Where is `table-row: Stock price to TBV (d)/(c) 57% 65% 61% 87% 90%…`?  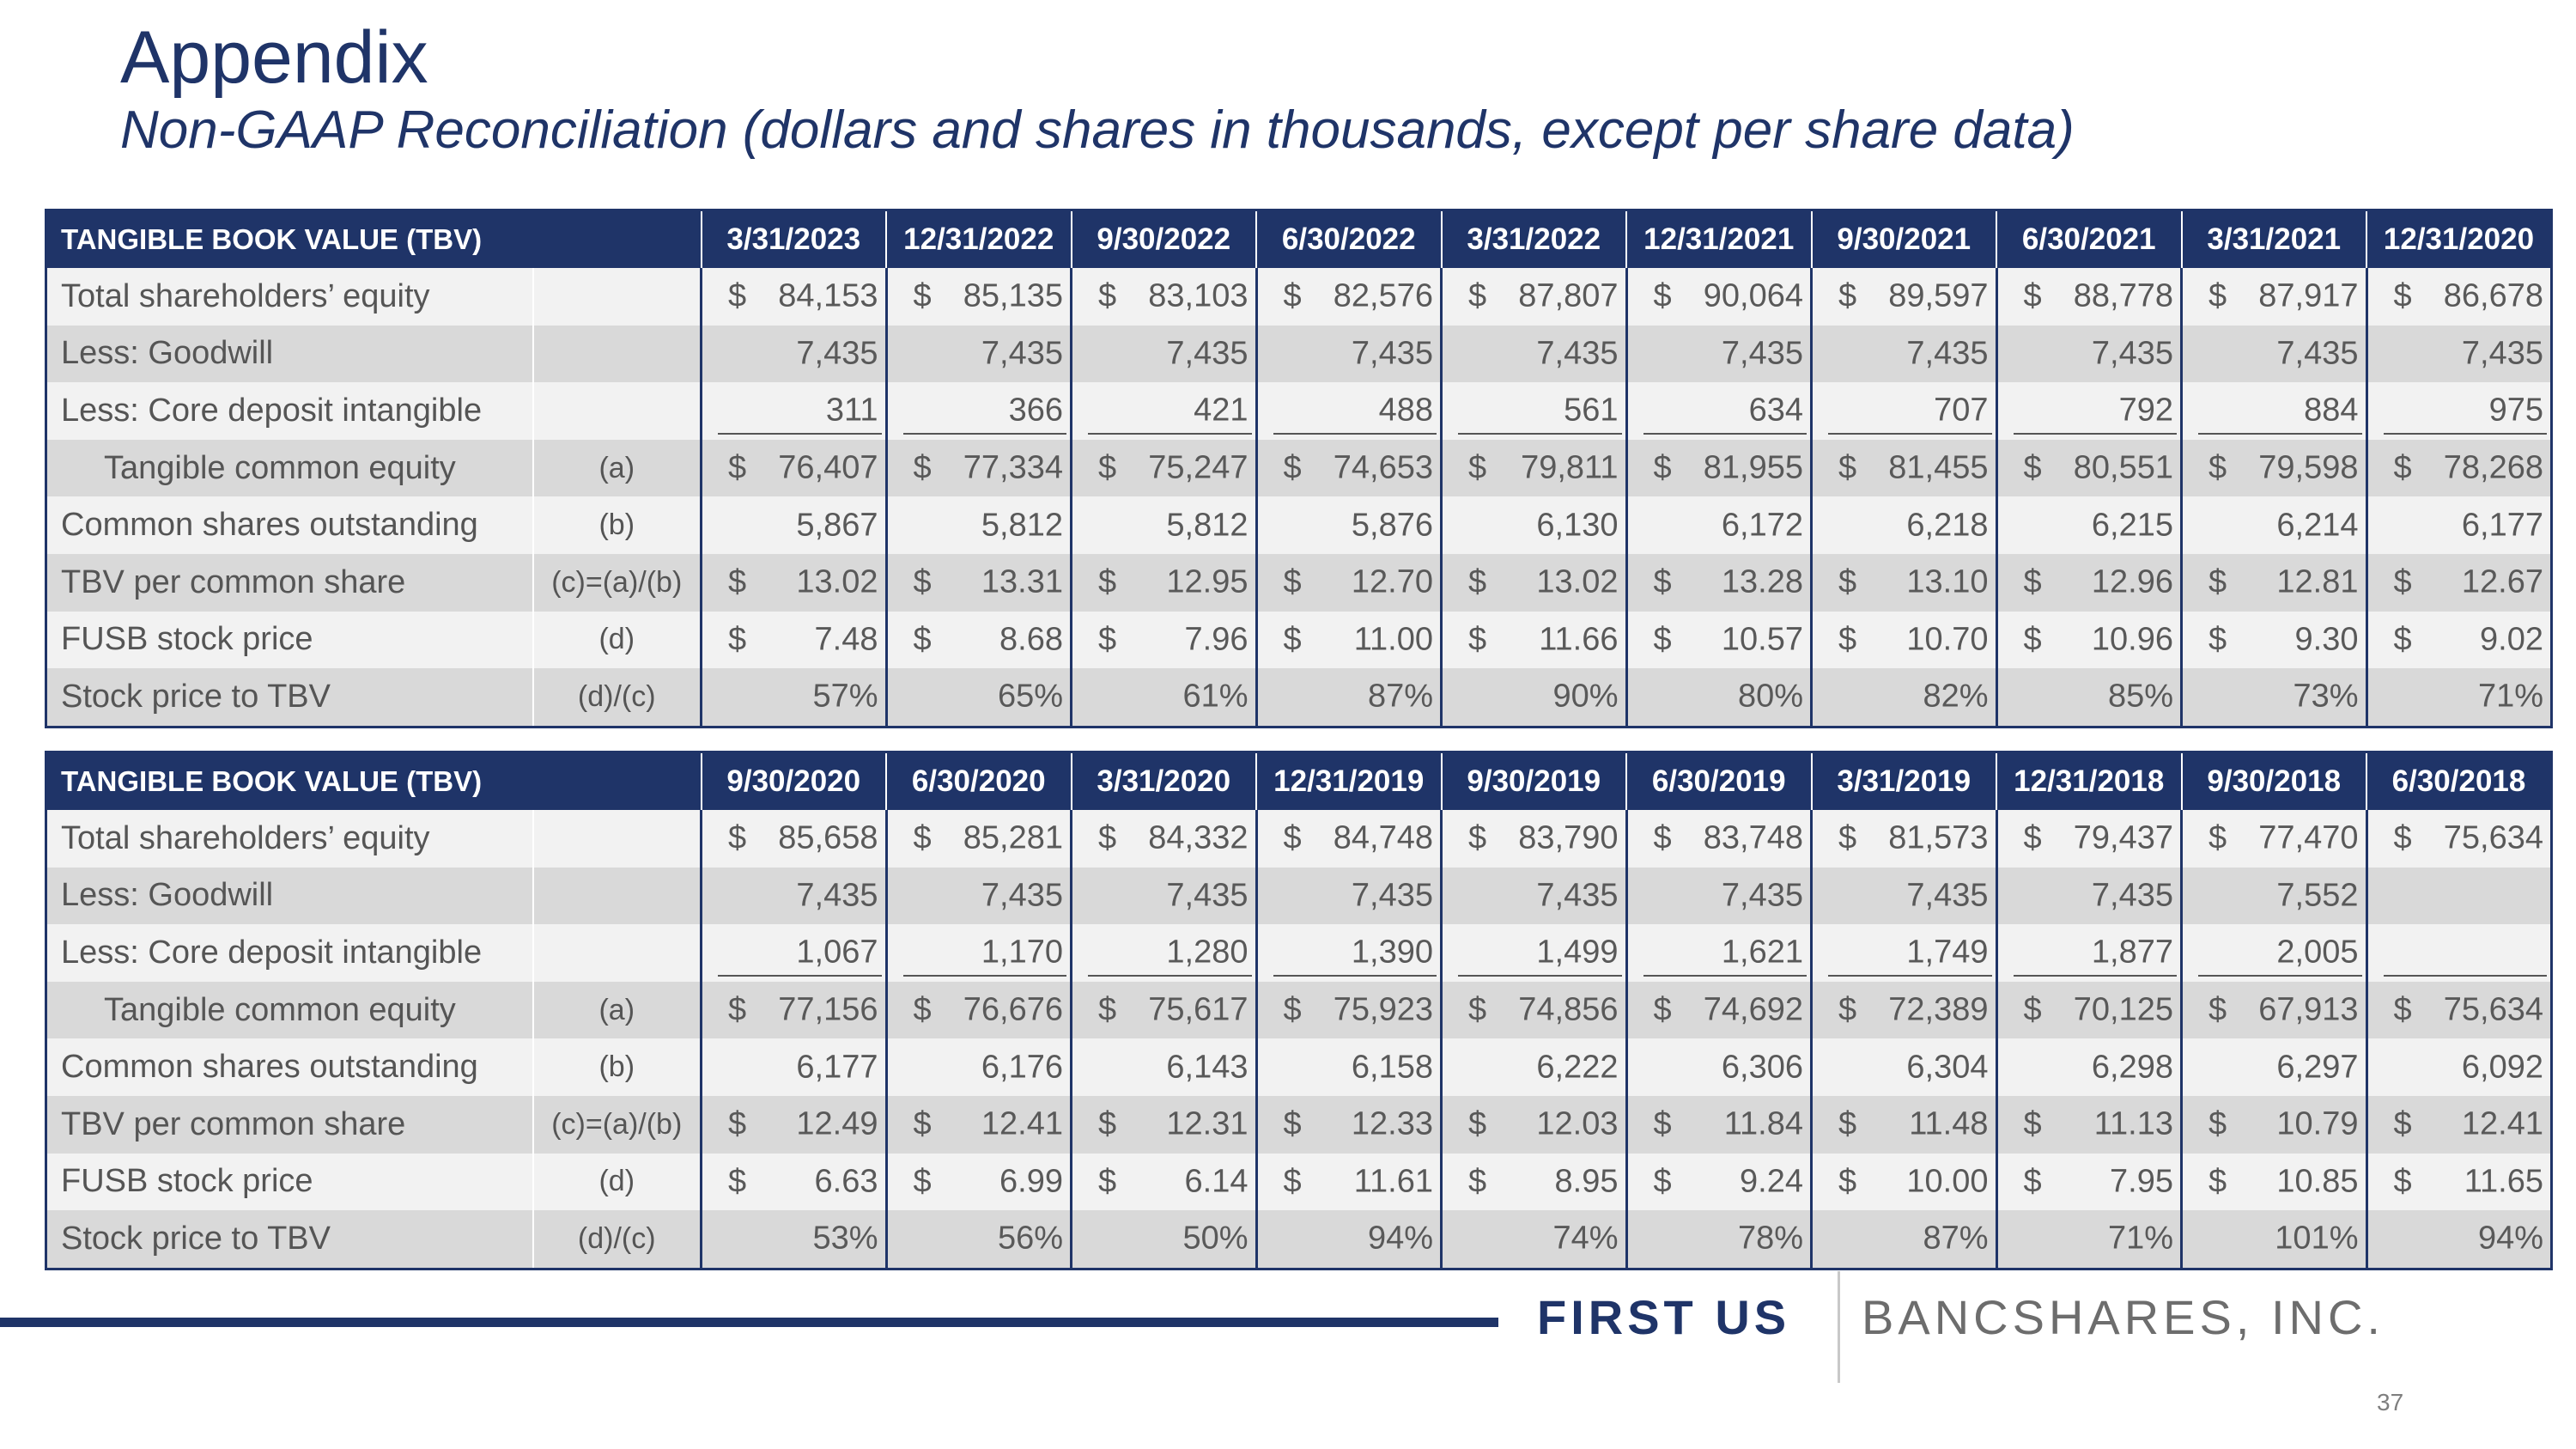 table-row: Stock price to TBV (d)/(c) 57% 65% 61% 87% 90%… is located at coordinates (1299, 698).